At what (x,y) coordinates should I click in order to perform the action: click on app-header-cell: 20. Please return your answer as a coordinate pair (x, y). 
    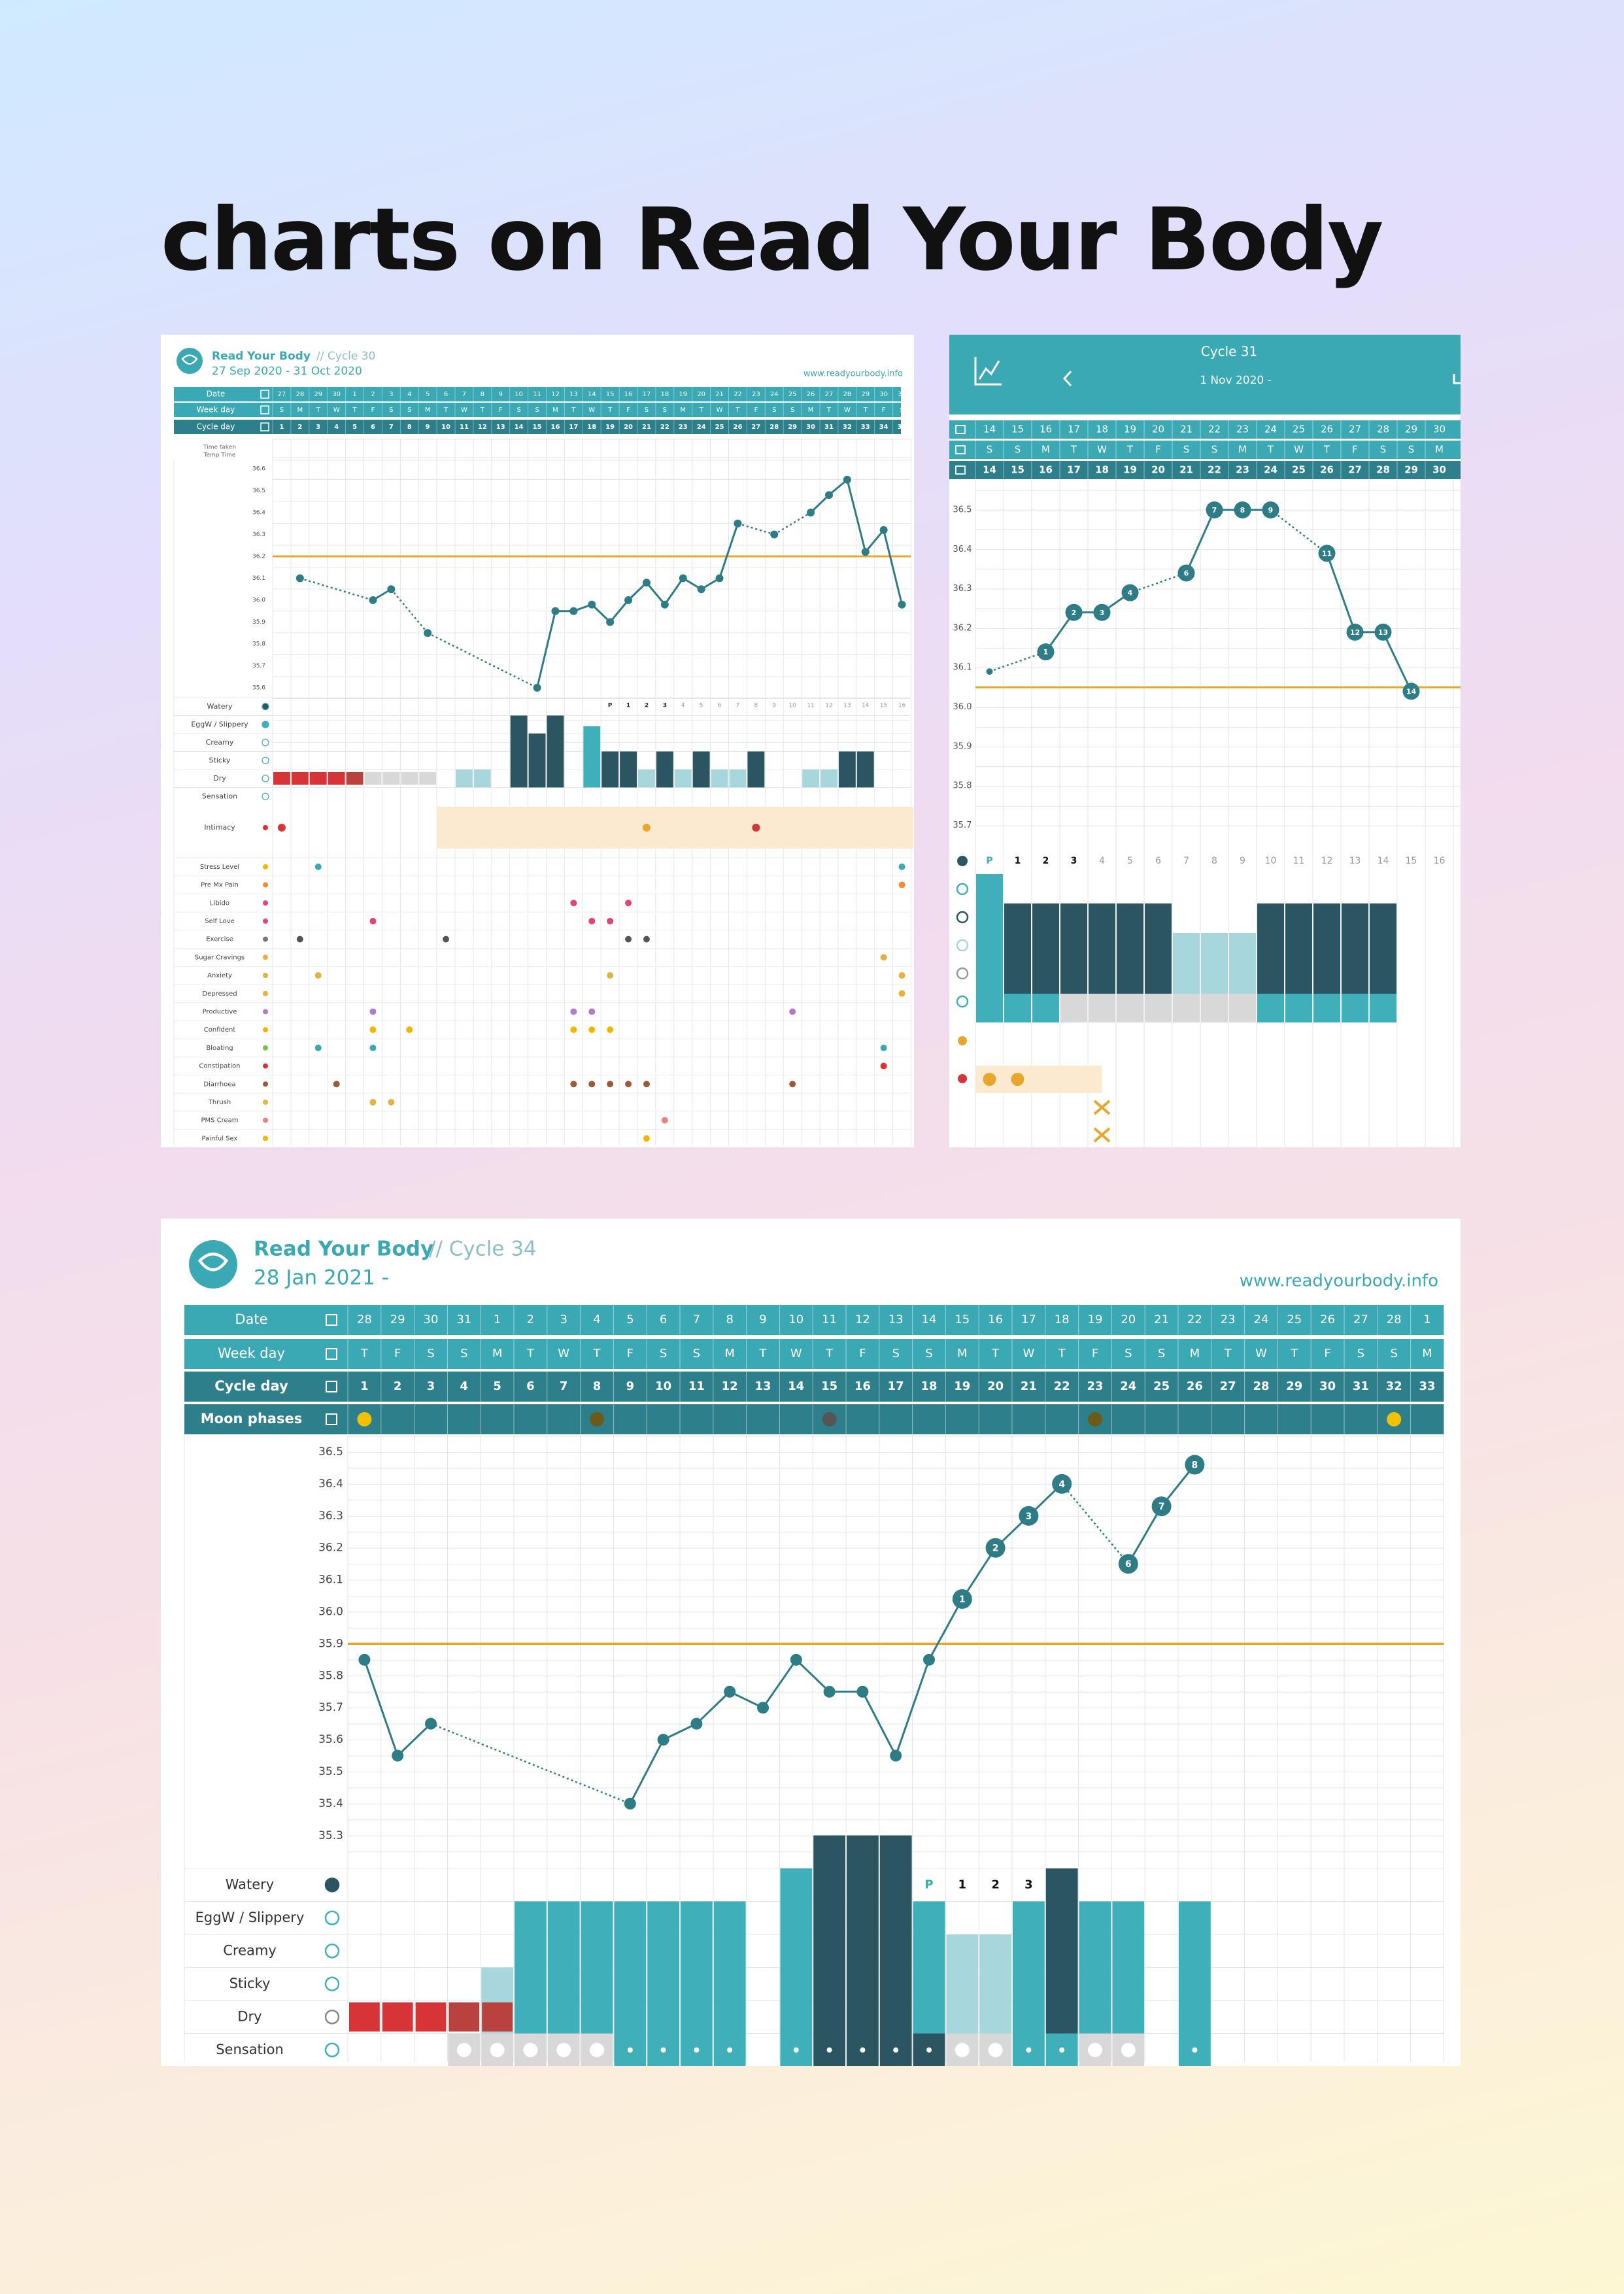
    Looking at the image, I should click on (1158, 430).